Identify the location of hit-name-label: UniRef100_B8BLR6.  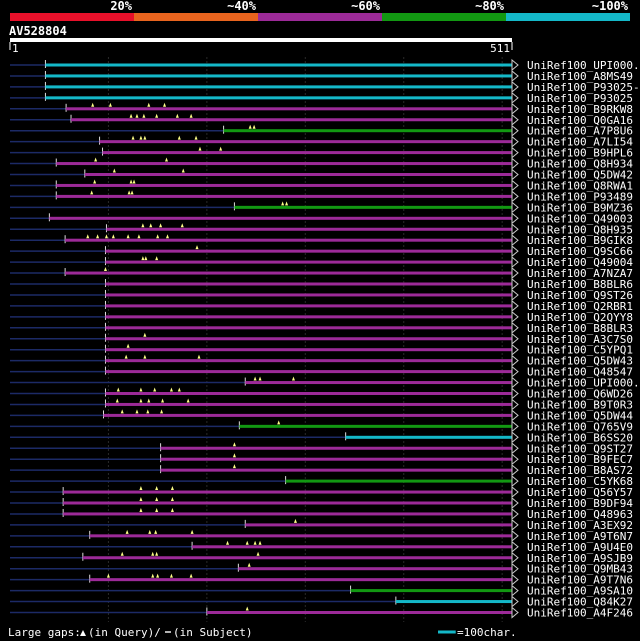
(580, 284).